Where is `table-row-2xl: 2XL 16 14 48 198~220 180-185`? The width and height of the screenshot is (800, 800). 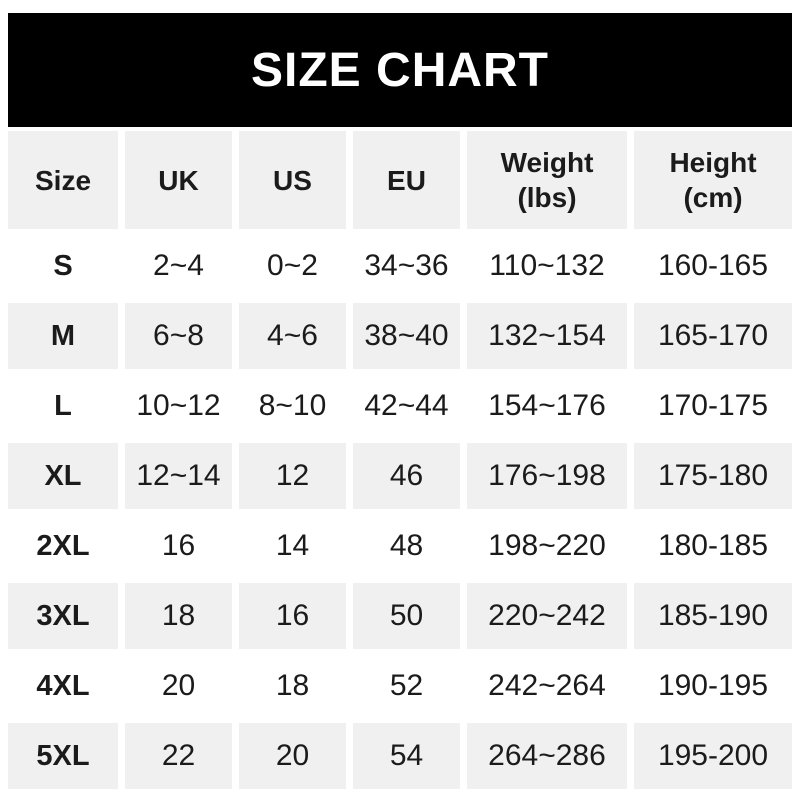
table-row-2xl: 2XL 16 14 48 198~220 180-185 is located at coordinates (400, 546).